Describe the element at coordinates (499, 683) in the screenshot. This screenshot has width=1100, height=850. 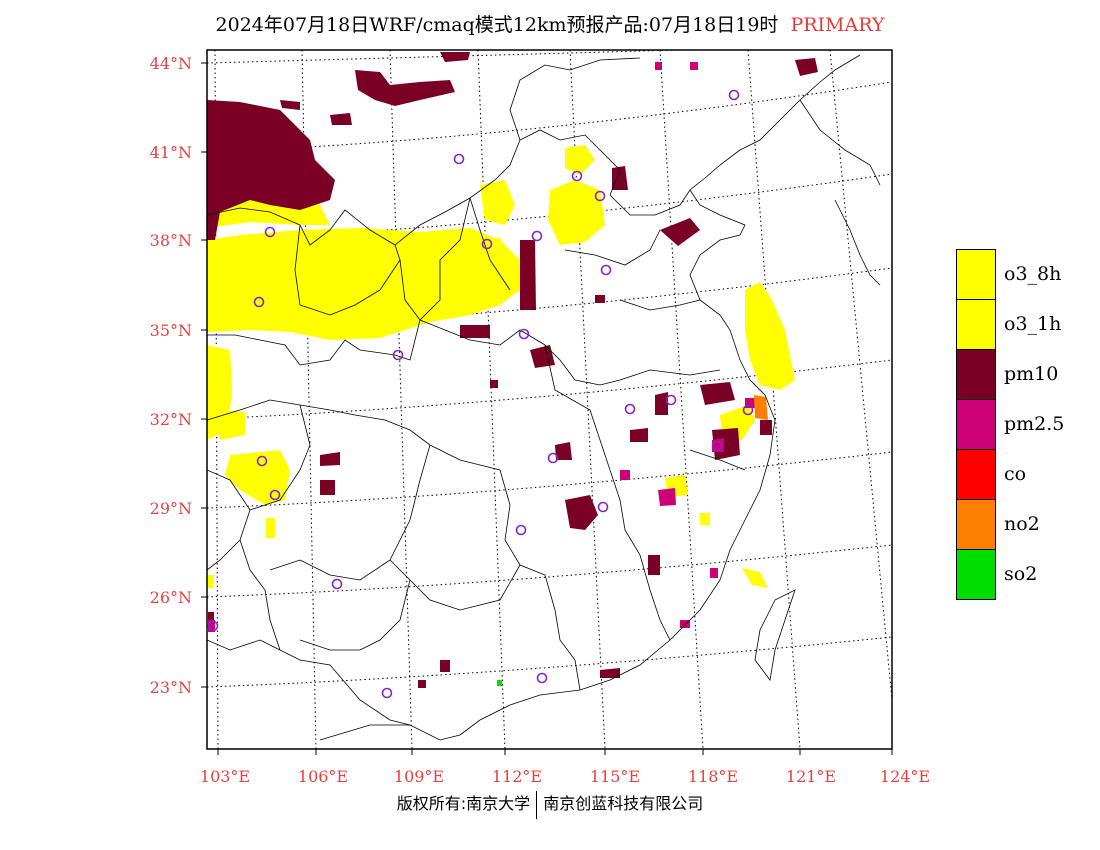
I see `so2-regions` at that location.